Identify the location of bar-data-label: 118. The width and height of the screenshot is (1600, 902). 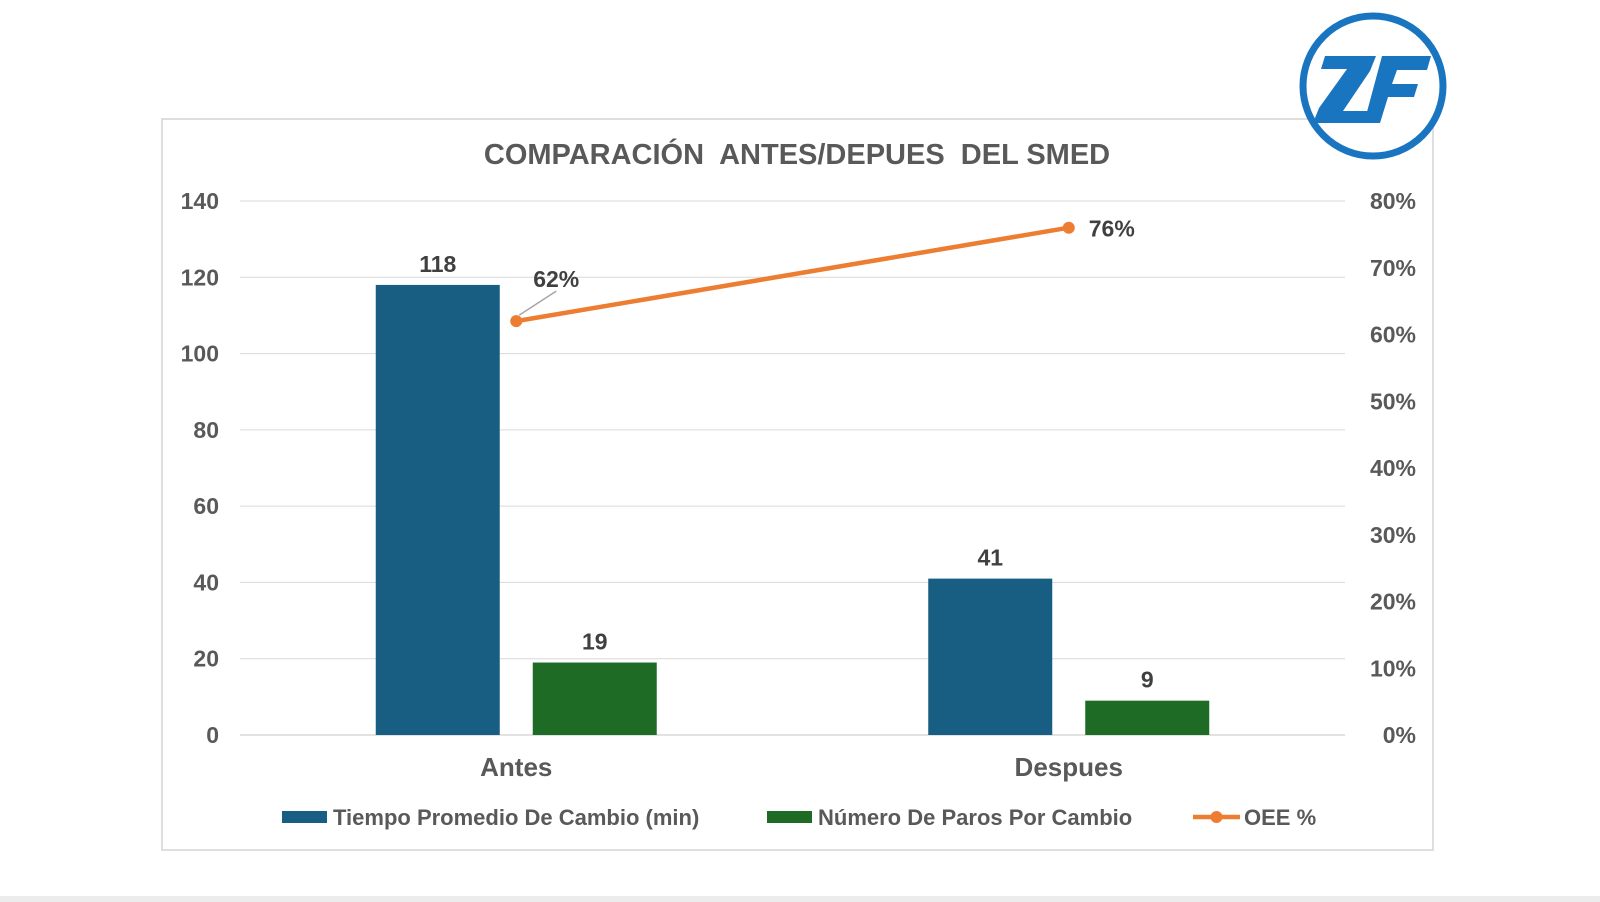
(437, 264).